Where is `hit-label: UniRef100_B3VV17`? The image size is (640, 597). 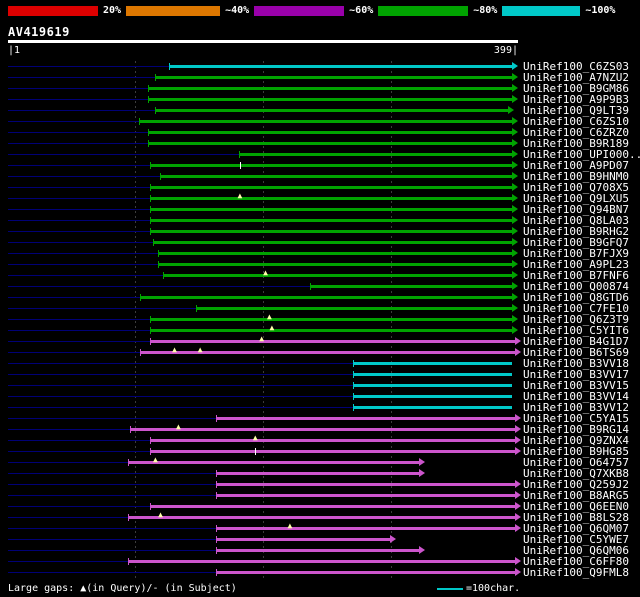
hit-label: UniRef100_B3VV17 is located at coordinates (576, 374).